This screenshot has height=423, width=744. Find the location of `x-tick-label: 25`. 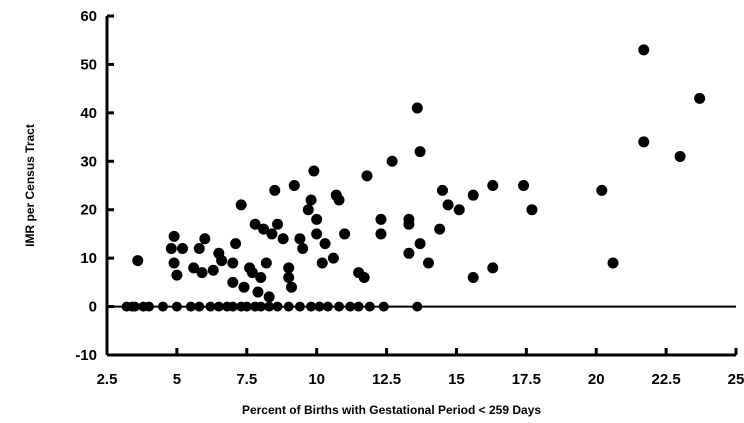

x-tick-label: 25 is located at coordinates (736, 379).